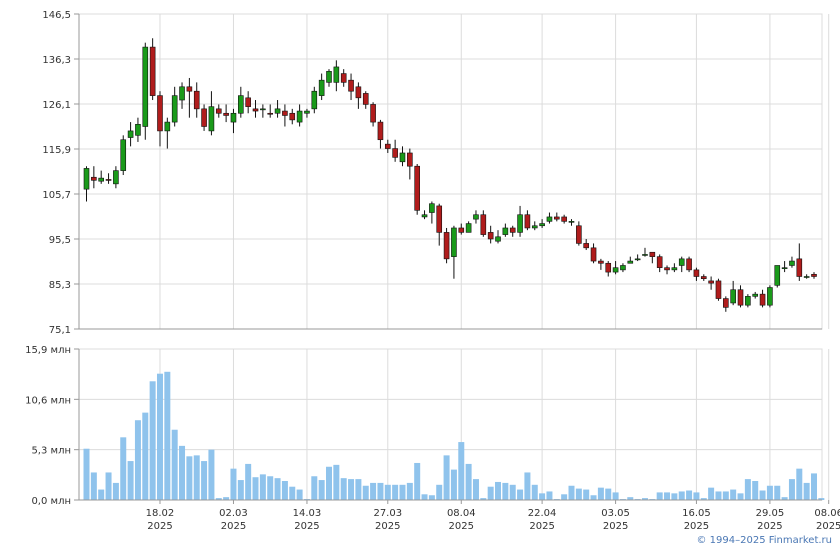  Describe the element at coordinates (160, 513) in the screenshot. I see `x-tick-label-line: 18.02` at that location.